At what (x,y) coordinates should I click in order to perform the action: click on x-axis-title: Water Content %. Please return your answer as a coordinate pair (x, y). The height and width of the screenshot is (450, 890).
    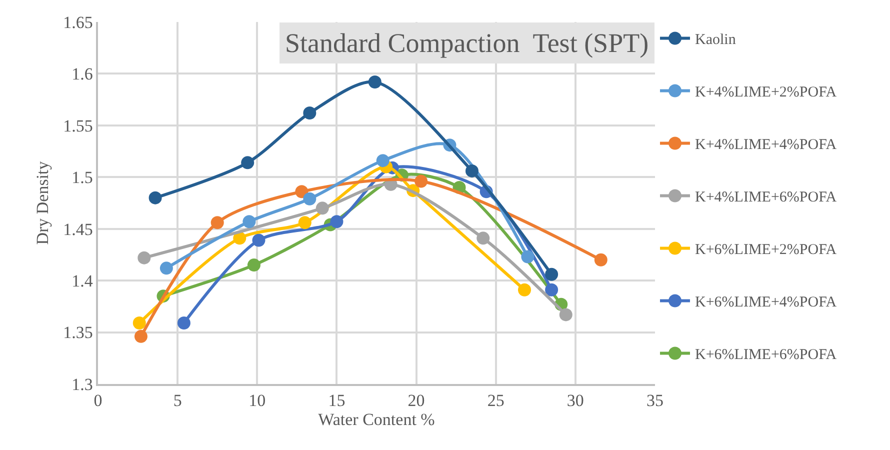
    Looking at the image, I should click on (376, 420).